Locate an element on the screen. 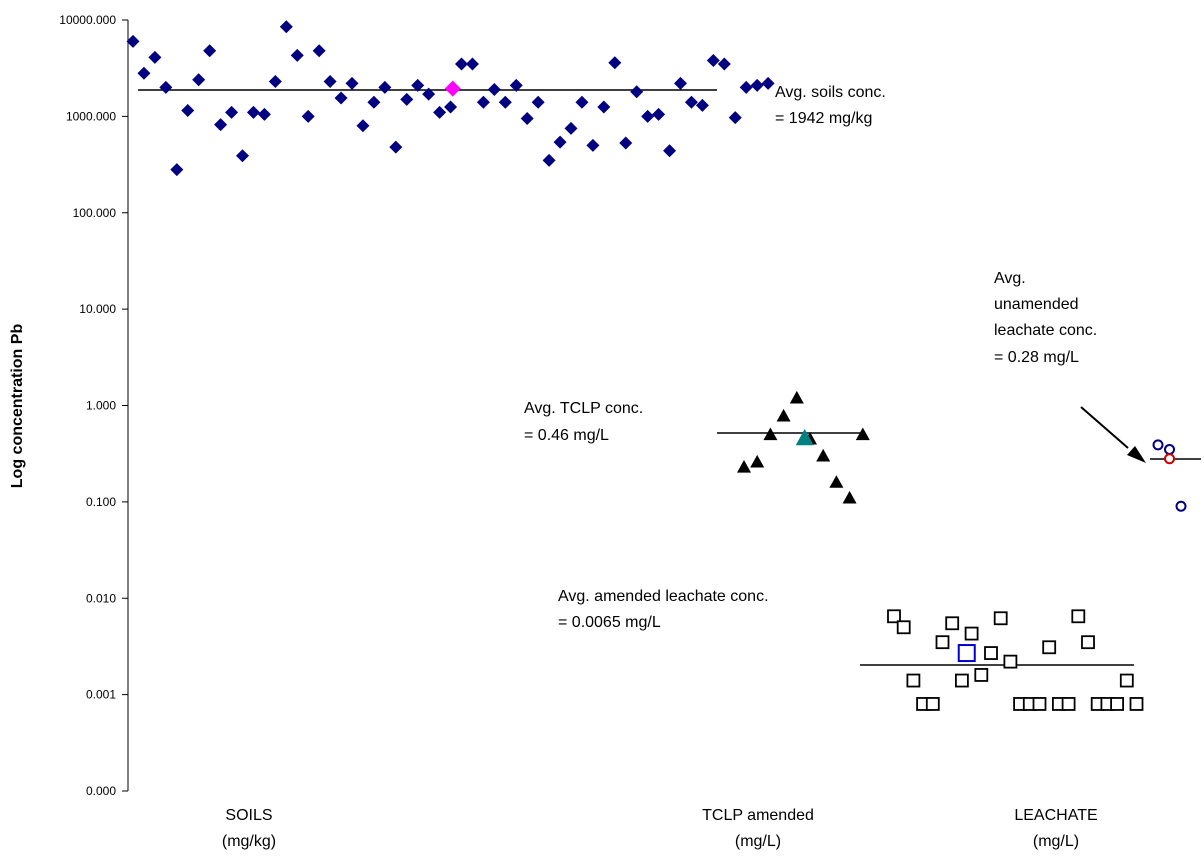  arrow-head is located at coordinates (1136, 454).